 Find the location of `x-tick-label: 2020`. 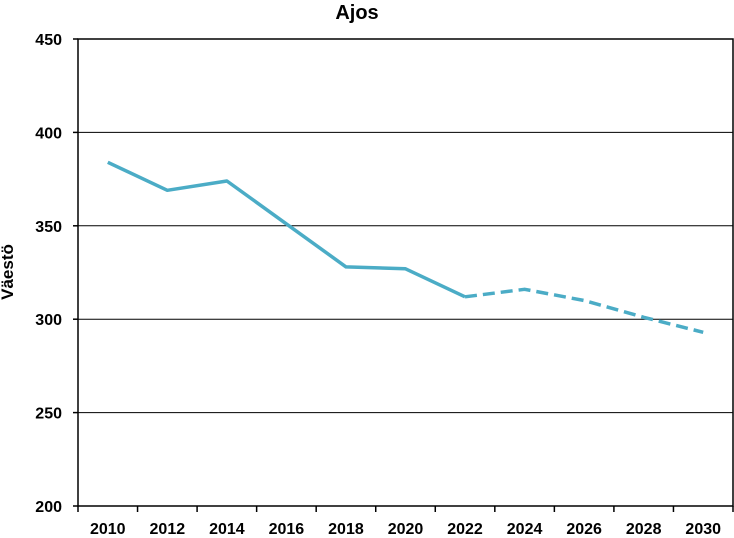

x-tick-label: 2020 is located at coordinates (406, 529).